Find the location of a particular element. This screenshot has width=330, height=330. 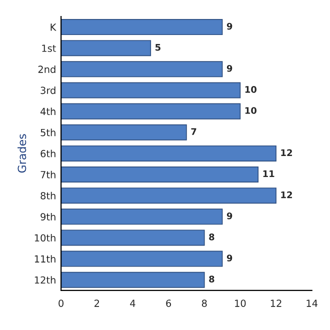

x-tick-label: 2 is located at coordinates (96, 303).